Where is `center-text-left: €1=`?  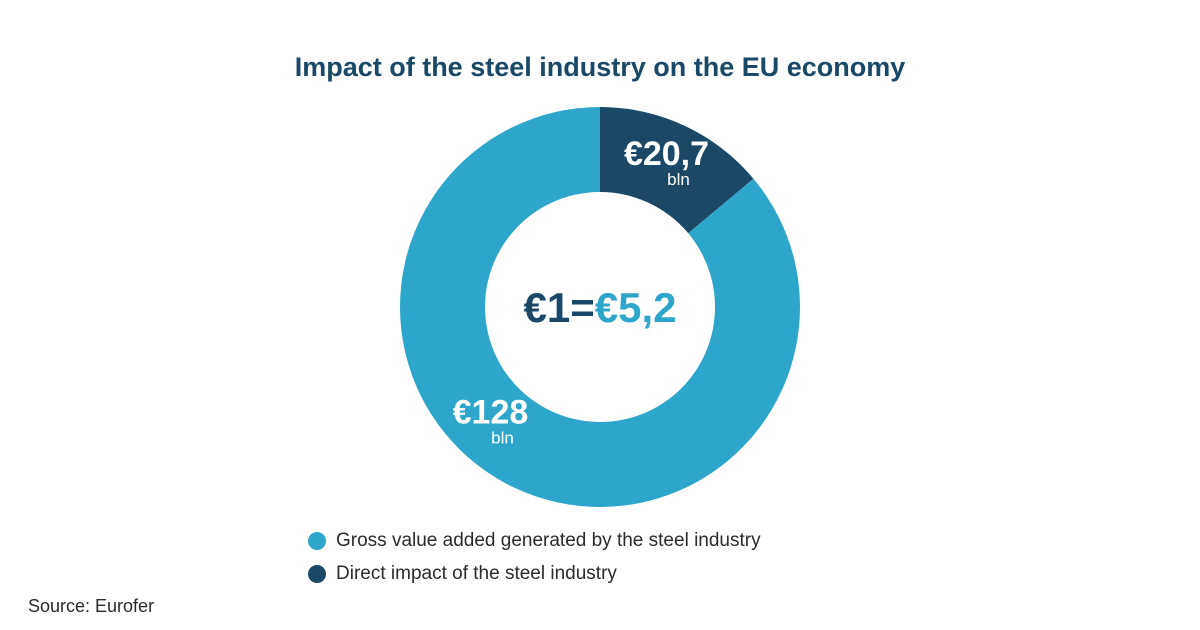
center-text-left: €1= is located at coordinates (559, 307).